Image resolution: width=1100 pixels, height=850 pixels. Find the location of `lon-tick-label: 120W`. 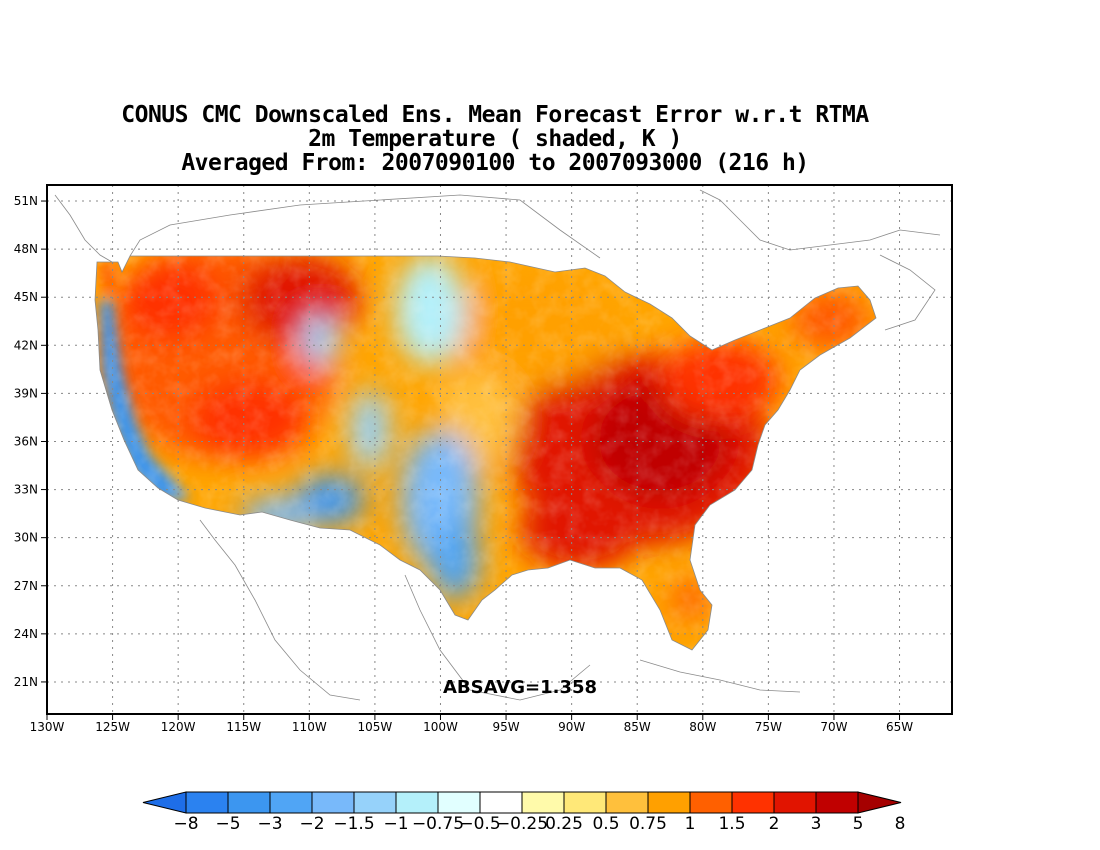

lon-tick-label: 120W is located at coordinates (178, 727).